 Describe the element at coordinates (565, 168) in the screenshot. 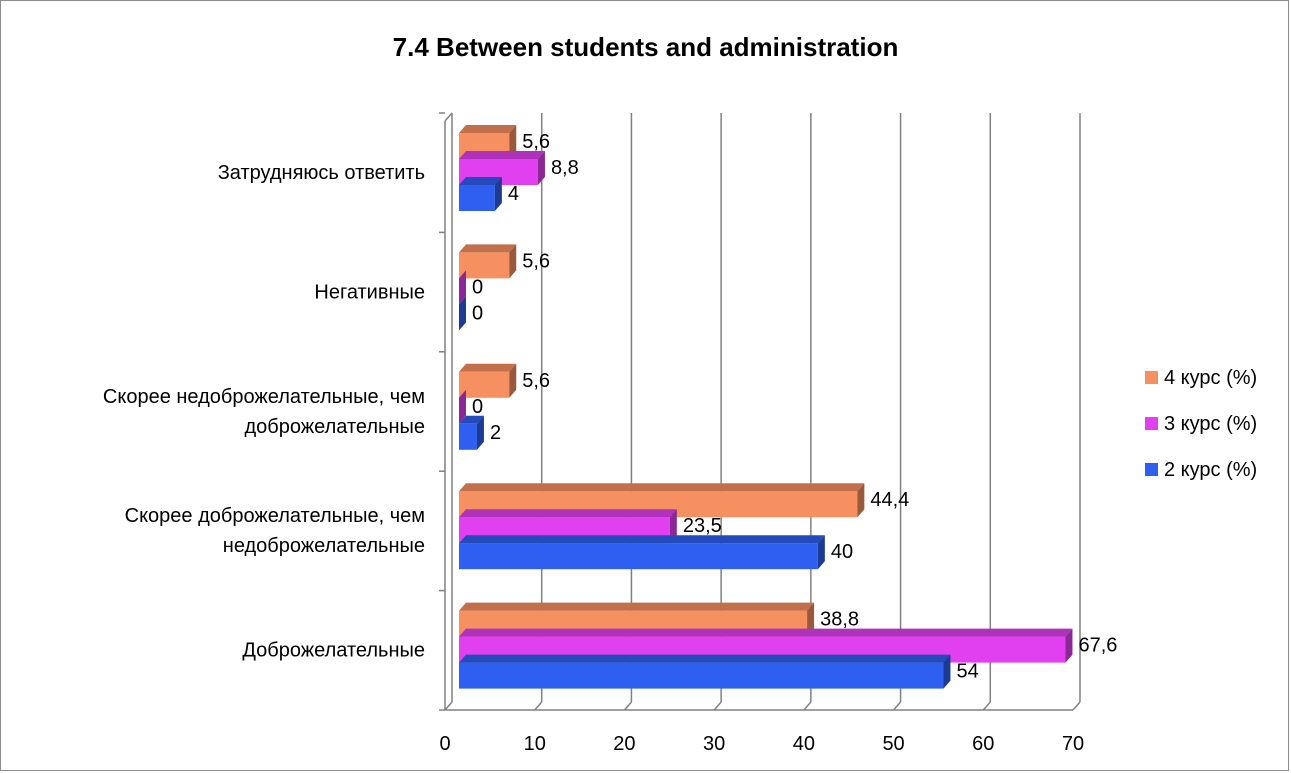

I see `data-label: 8,8` at that location.